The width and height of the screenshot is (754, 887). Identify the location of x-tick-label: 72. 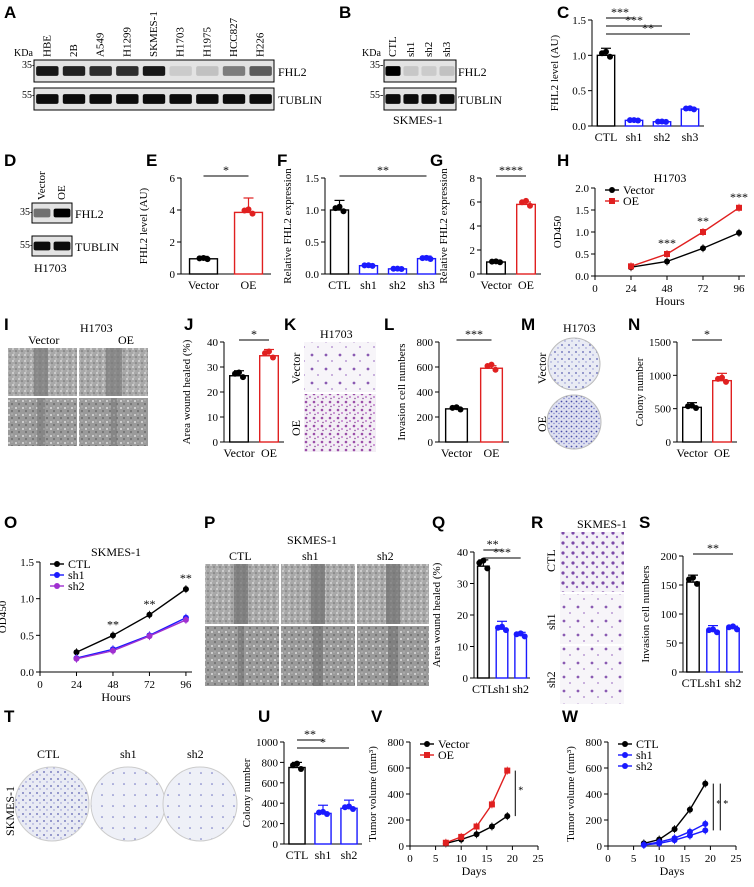
(703, 289).